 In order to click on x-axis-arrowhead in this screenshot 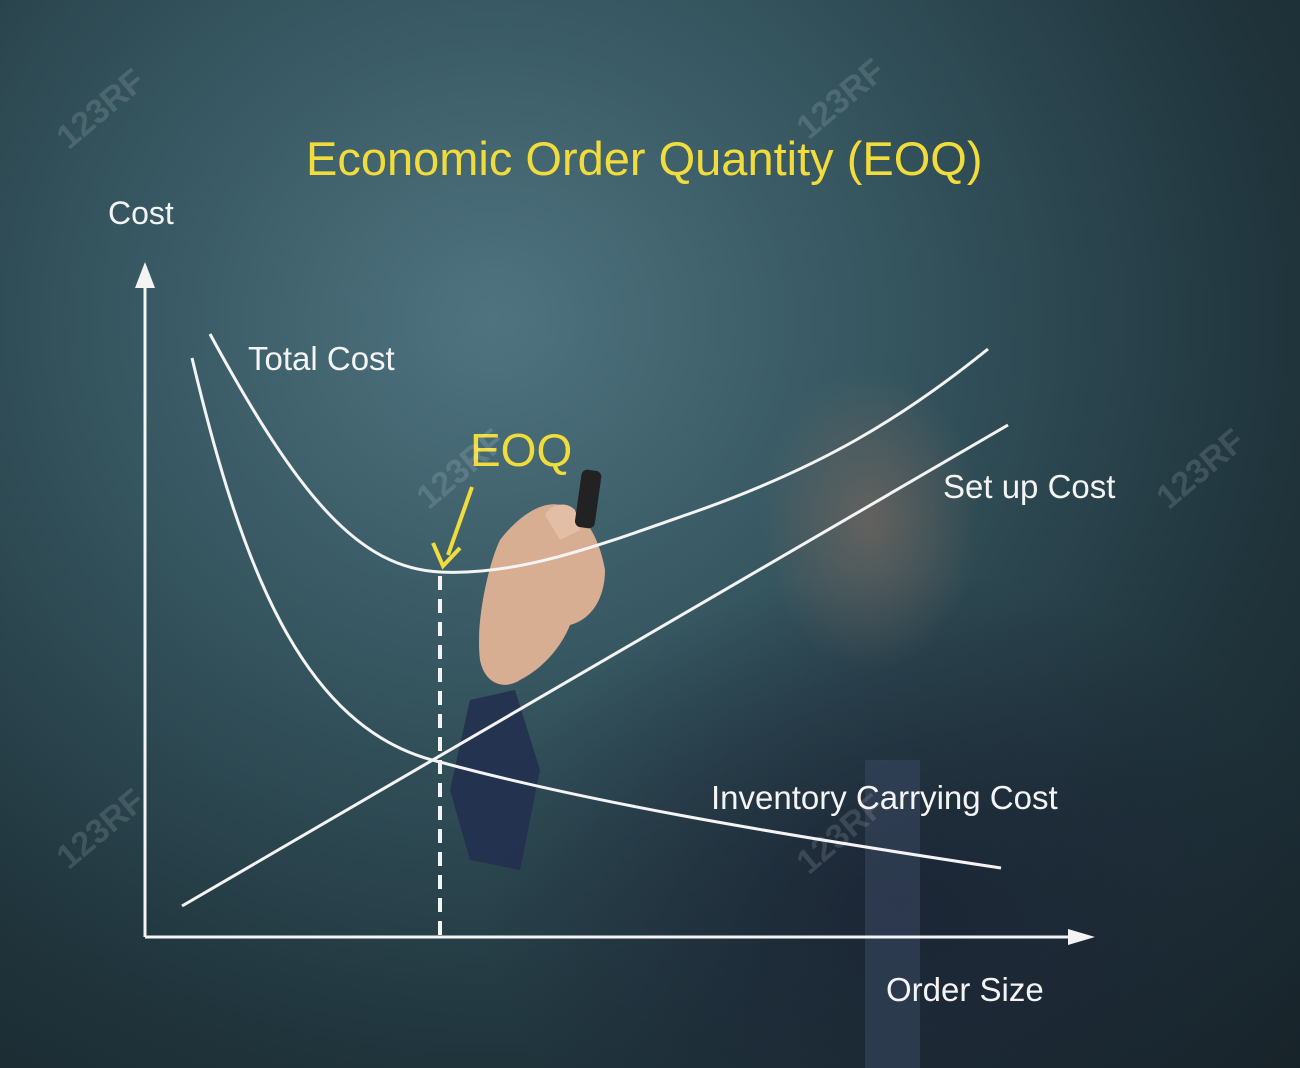, I will do `click(1081, 937)`.